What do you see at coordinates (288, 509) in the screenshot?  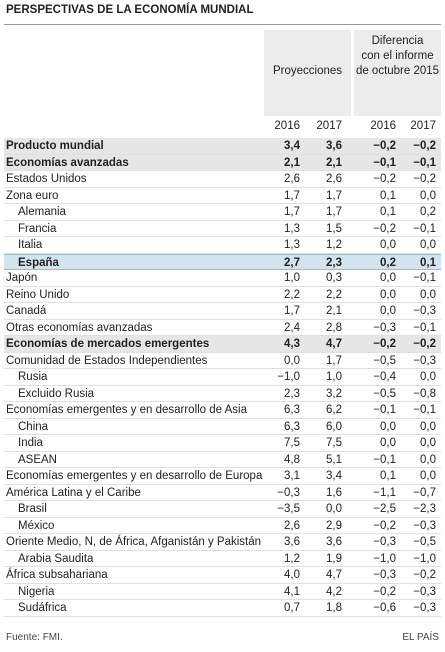 I see `cell-value: −3,5` at bounding box center [288, 509].